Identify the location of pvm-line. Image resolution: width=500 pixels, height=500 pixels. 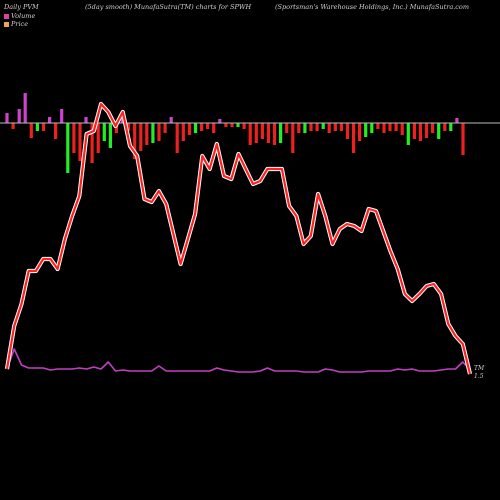
(238, 360).